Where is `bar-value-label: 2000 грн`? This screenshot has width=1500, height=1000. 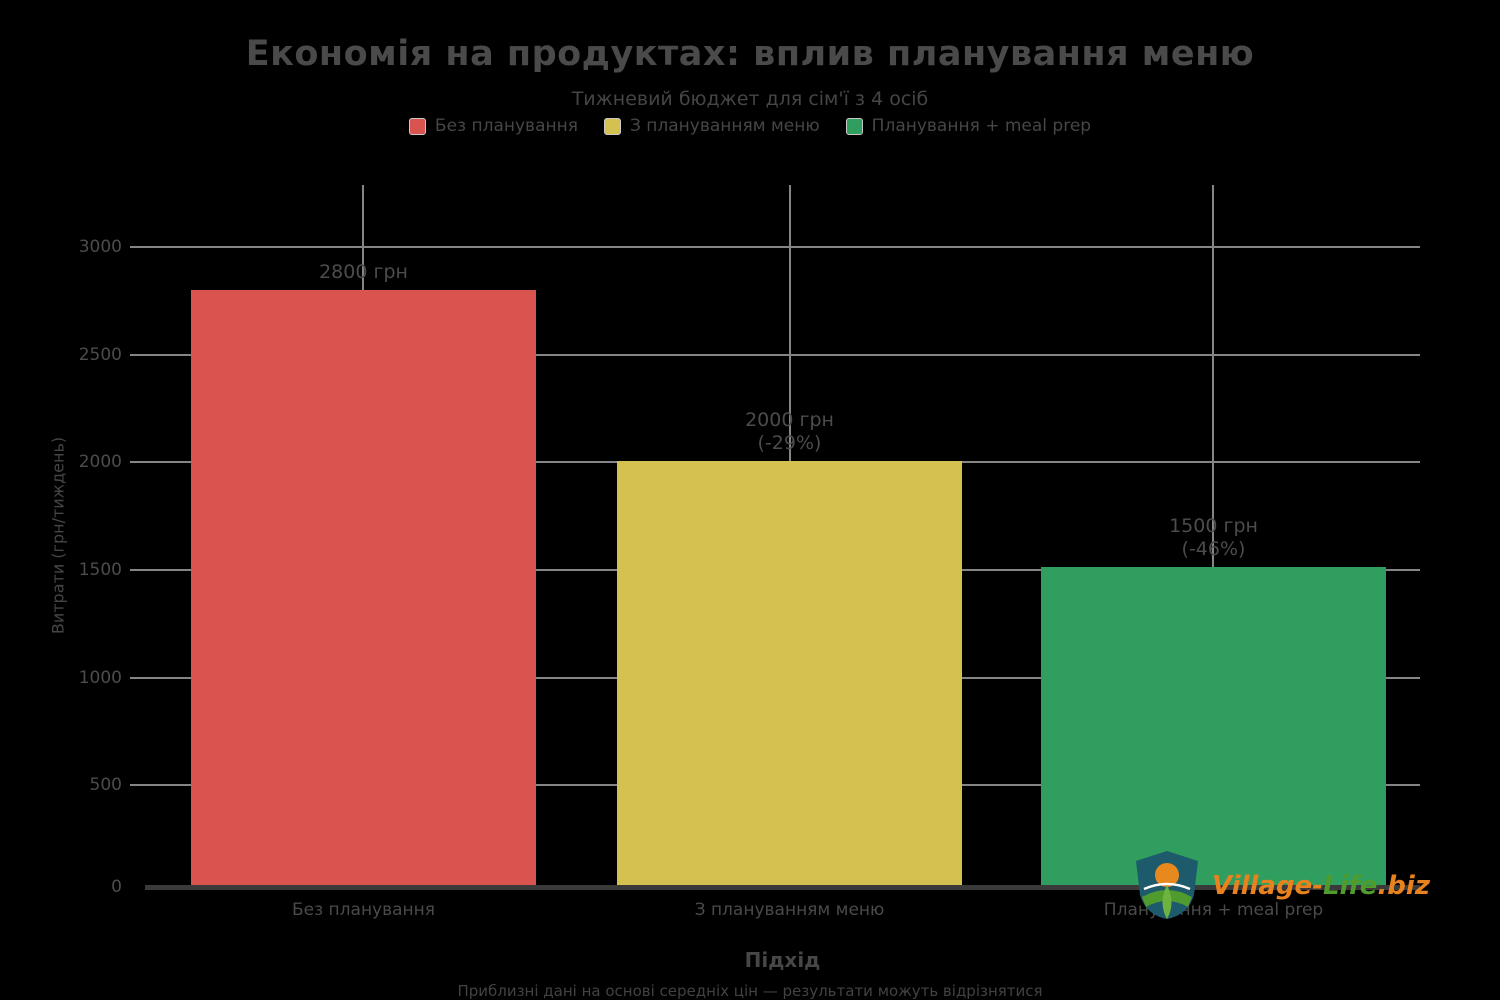
bar-value-label: 2000 грн is located at coordinates (789, 420).